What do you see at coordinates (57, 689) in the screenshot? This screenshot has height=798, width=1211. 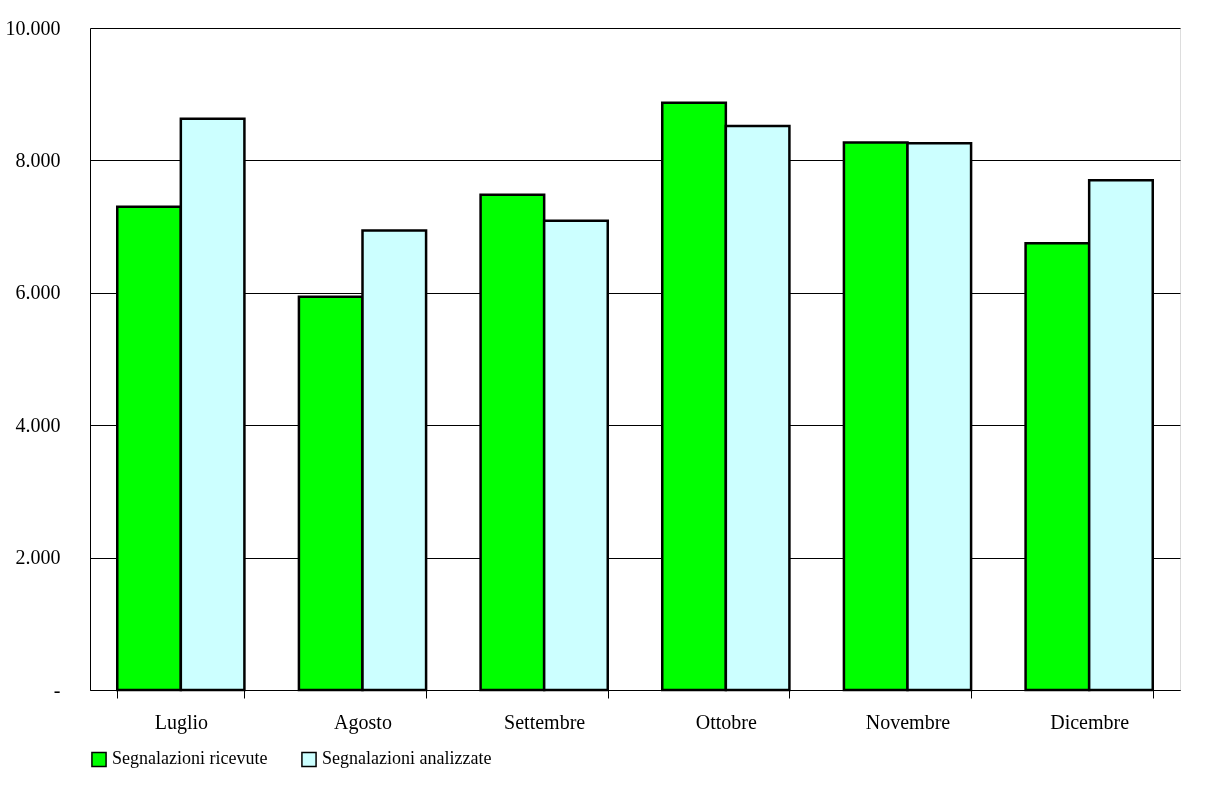 I see `y-tick-label: -` at bounding box center [57, 689].